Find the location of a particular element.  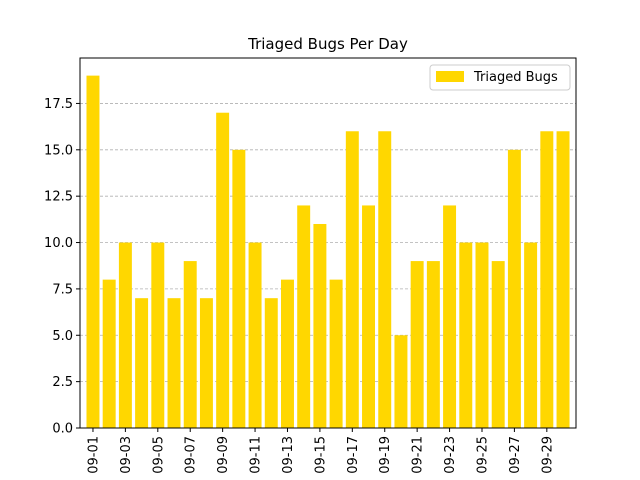

legend-box is located at coordinates (500, 77).